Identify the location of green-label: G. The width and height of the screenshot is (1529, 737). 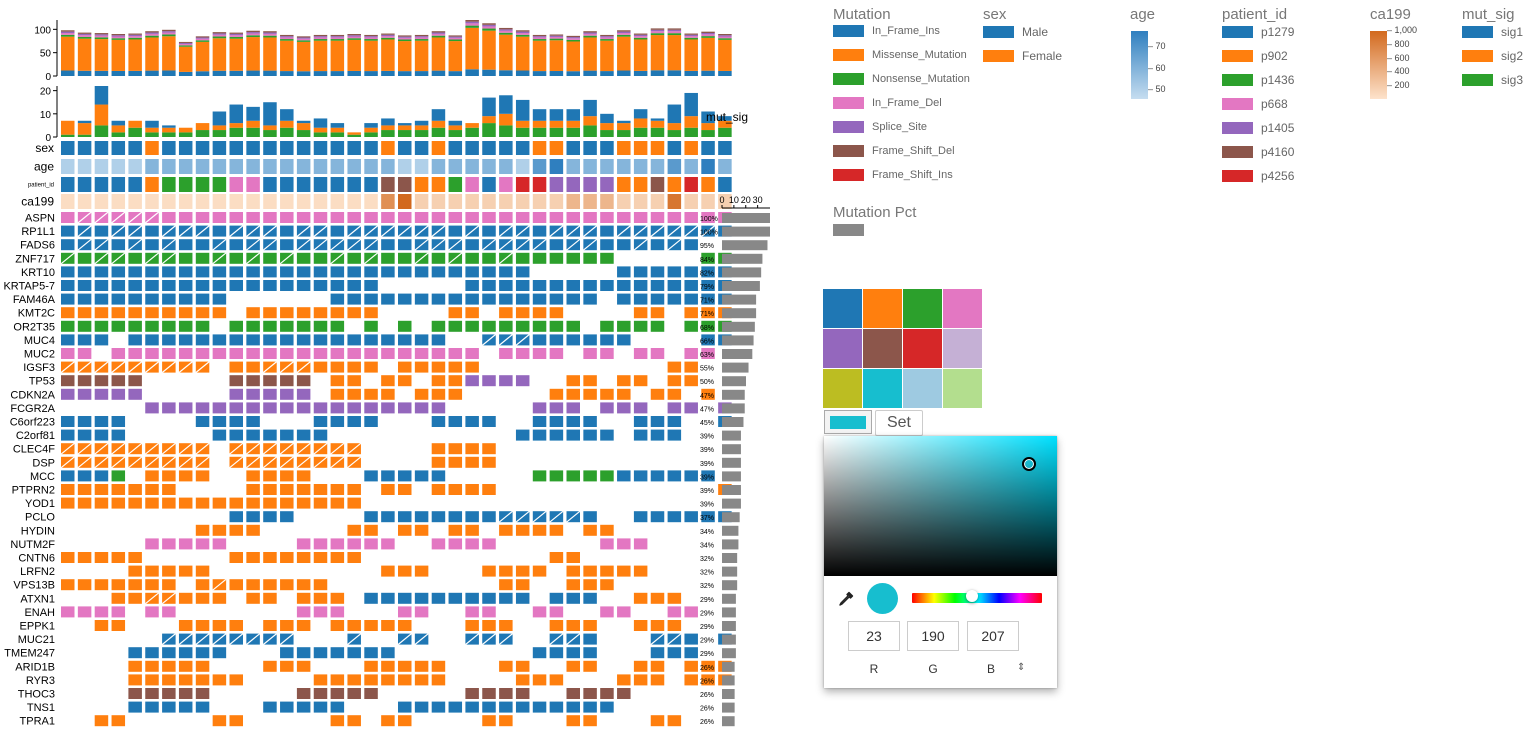
(933, 669).